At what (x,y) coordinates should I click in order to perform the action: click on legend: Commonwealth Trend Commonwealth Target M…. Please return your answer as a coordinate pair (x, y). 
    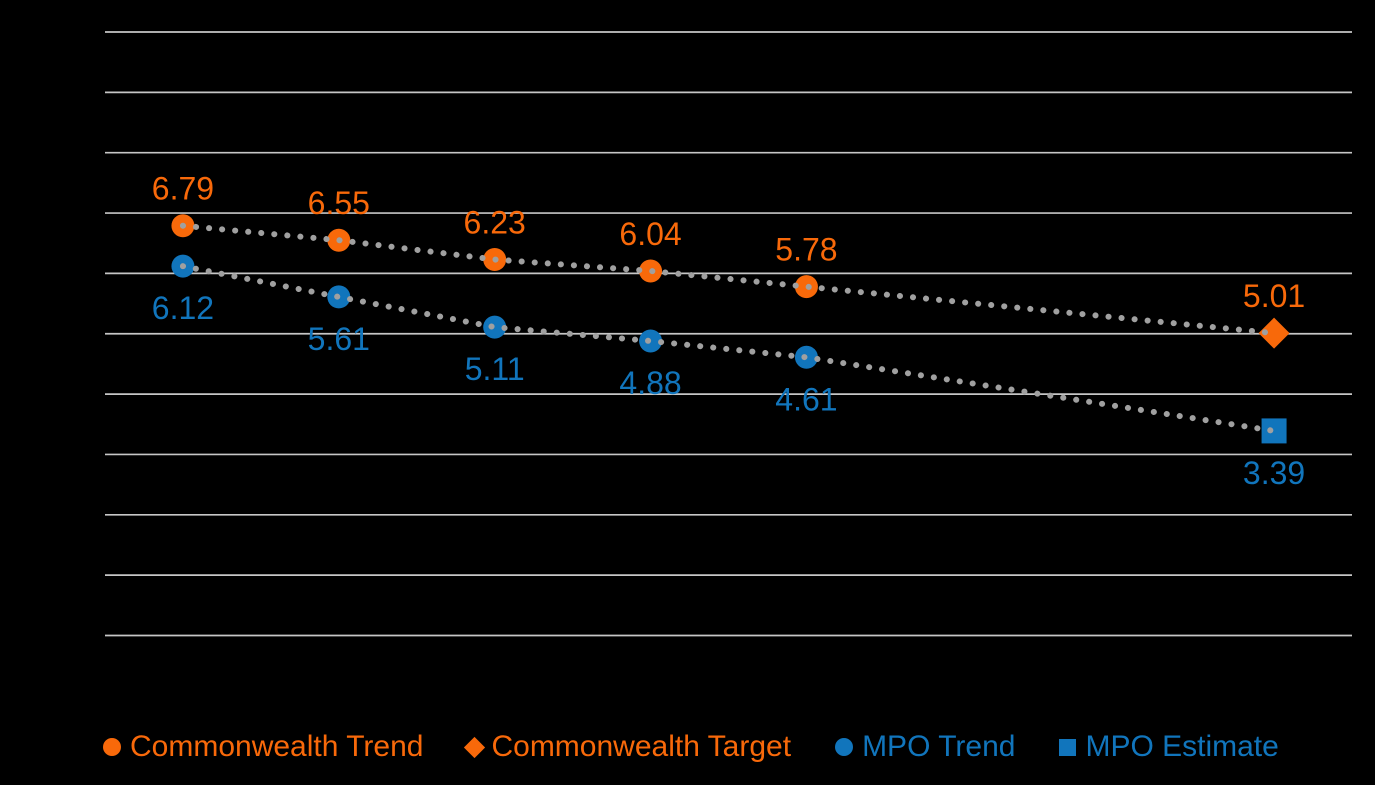
    Looking at the image, I should click on (687, 747).